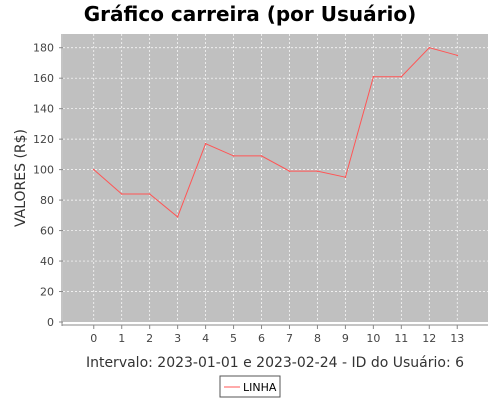 This screenshot has height=400, width=500. What do you see at coordinates (50, 322) in the screenshot?
I see `y-tick-label: 0` at bounding box center [50, 322].